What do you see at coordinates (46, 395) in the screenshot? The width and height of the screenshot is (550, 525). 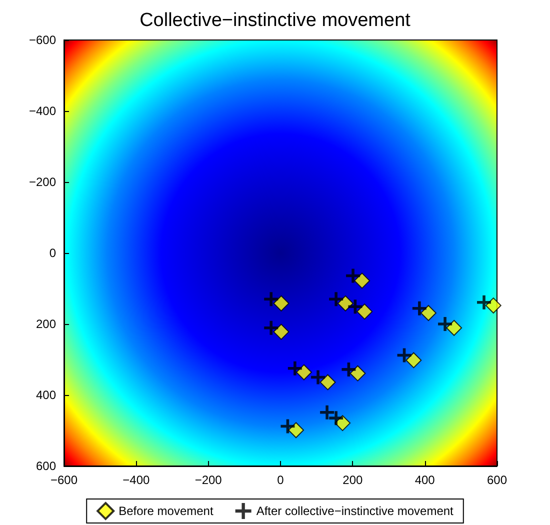 I see `y-tick-label: 400` at bounding box center [46, 395].